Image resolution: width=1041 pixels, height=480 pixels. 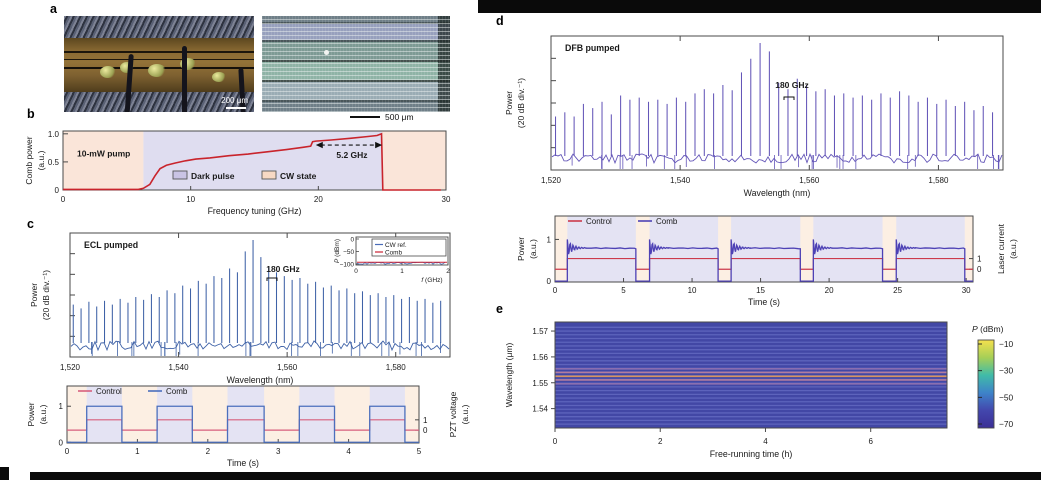 I want to click on scale-bar-line, so click(x=236, y=108).